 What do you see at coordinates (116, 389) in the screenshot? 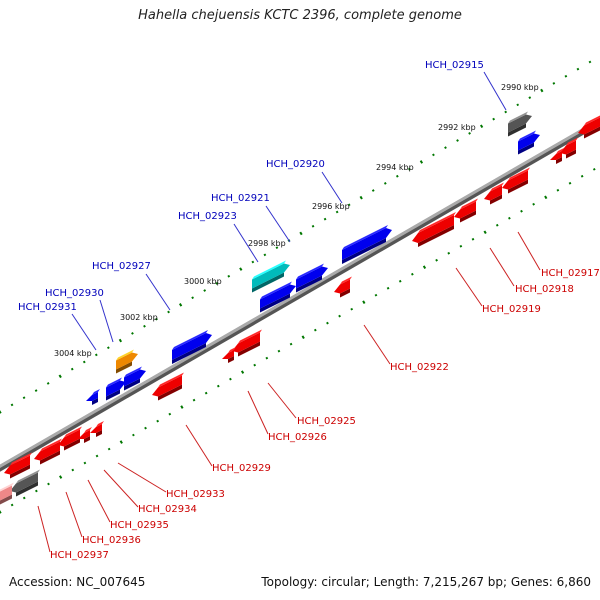
I see `gene-02931b` at bounding box center [116, 389].